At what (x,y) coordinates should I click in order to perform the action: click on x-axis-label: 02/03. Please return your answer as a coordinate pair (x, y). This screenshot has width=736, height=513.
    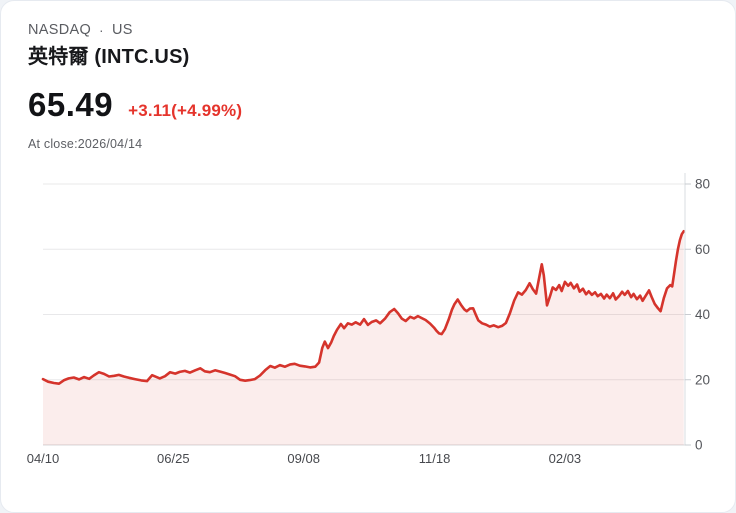
    Looking at the image, I should click on (565, 458).